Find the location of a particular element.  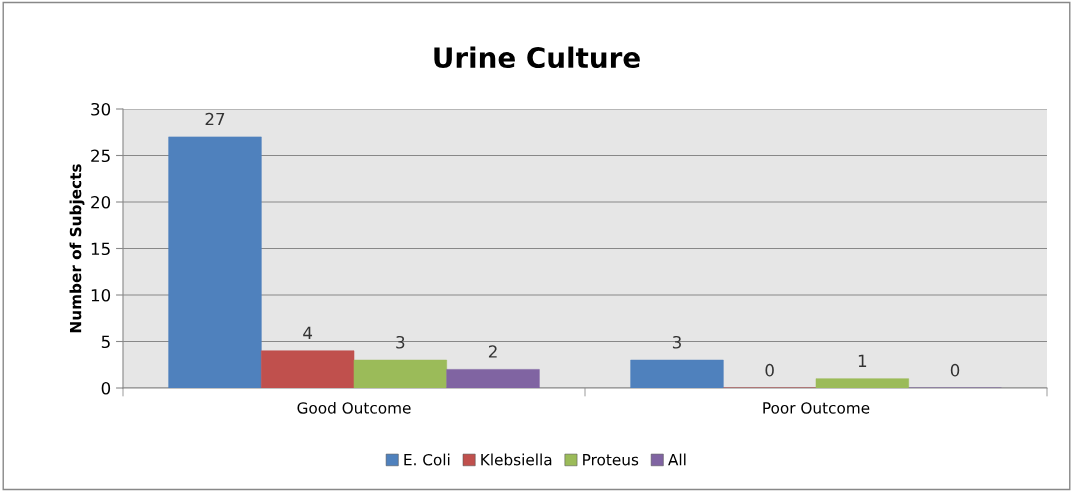

y-tick-label: 5 is located at coordinates (105, 342).